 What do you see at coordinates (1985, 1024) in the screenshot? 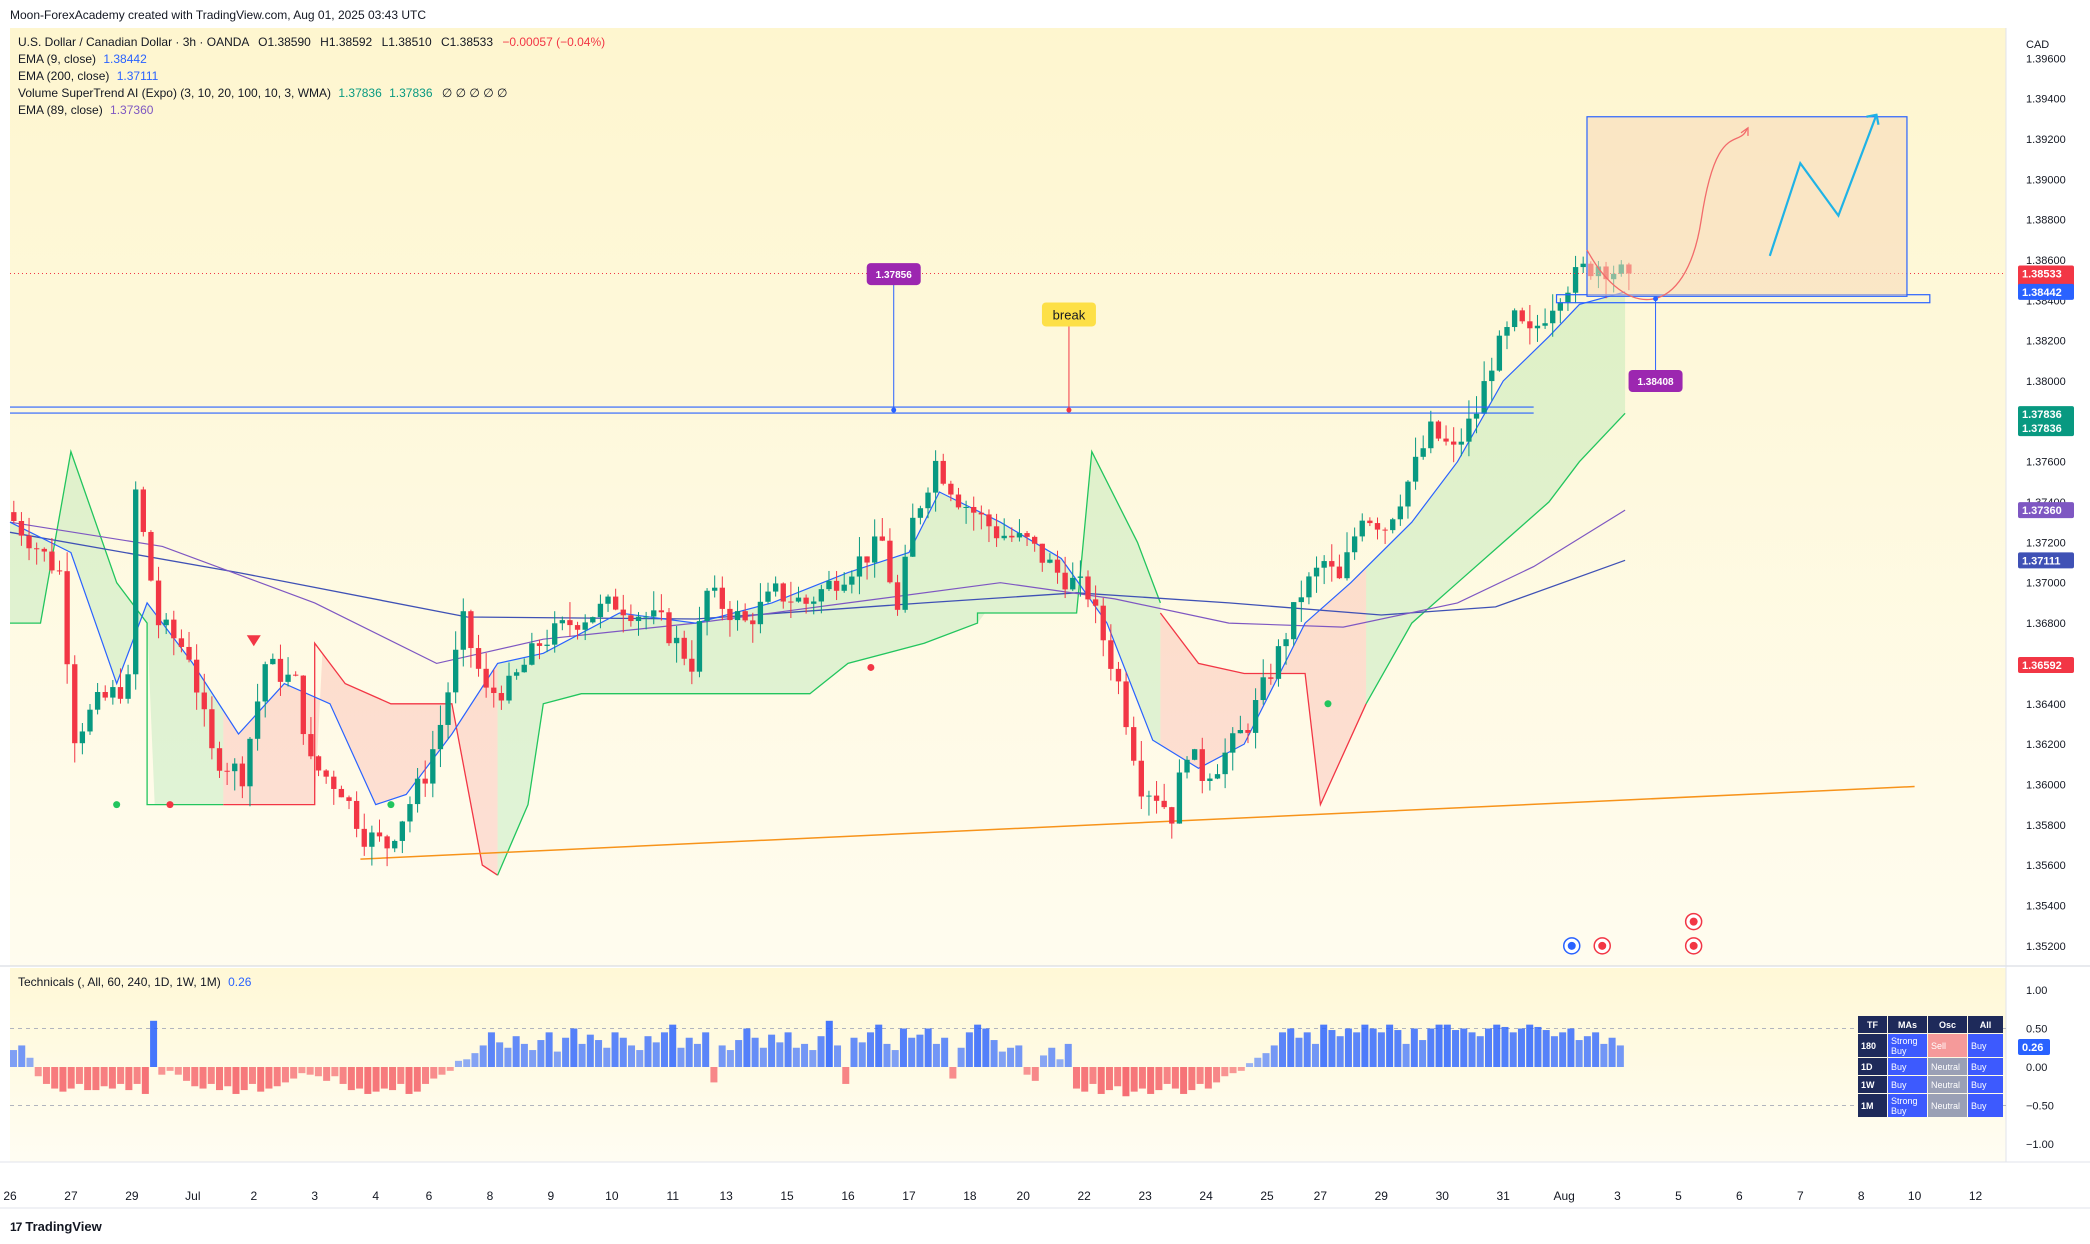
I see `table-header-cell` at bounding box center [1985, 1024].